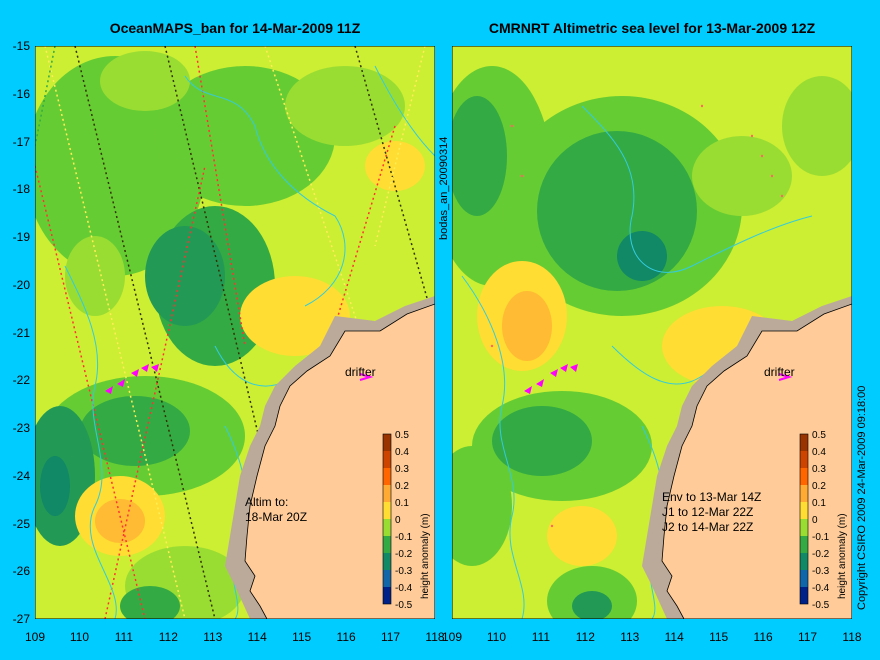 Image resolution: width=880 pixels, height=660 pixels. What do you see at coordinates (21, 93) in the screenshot?
I see `y-tick-label: -16` at bounding box center [21, 93].